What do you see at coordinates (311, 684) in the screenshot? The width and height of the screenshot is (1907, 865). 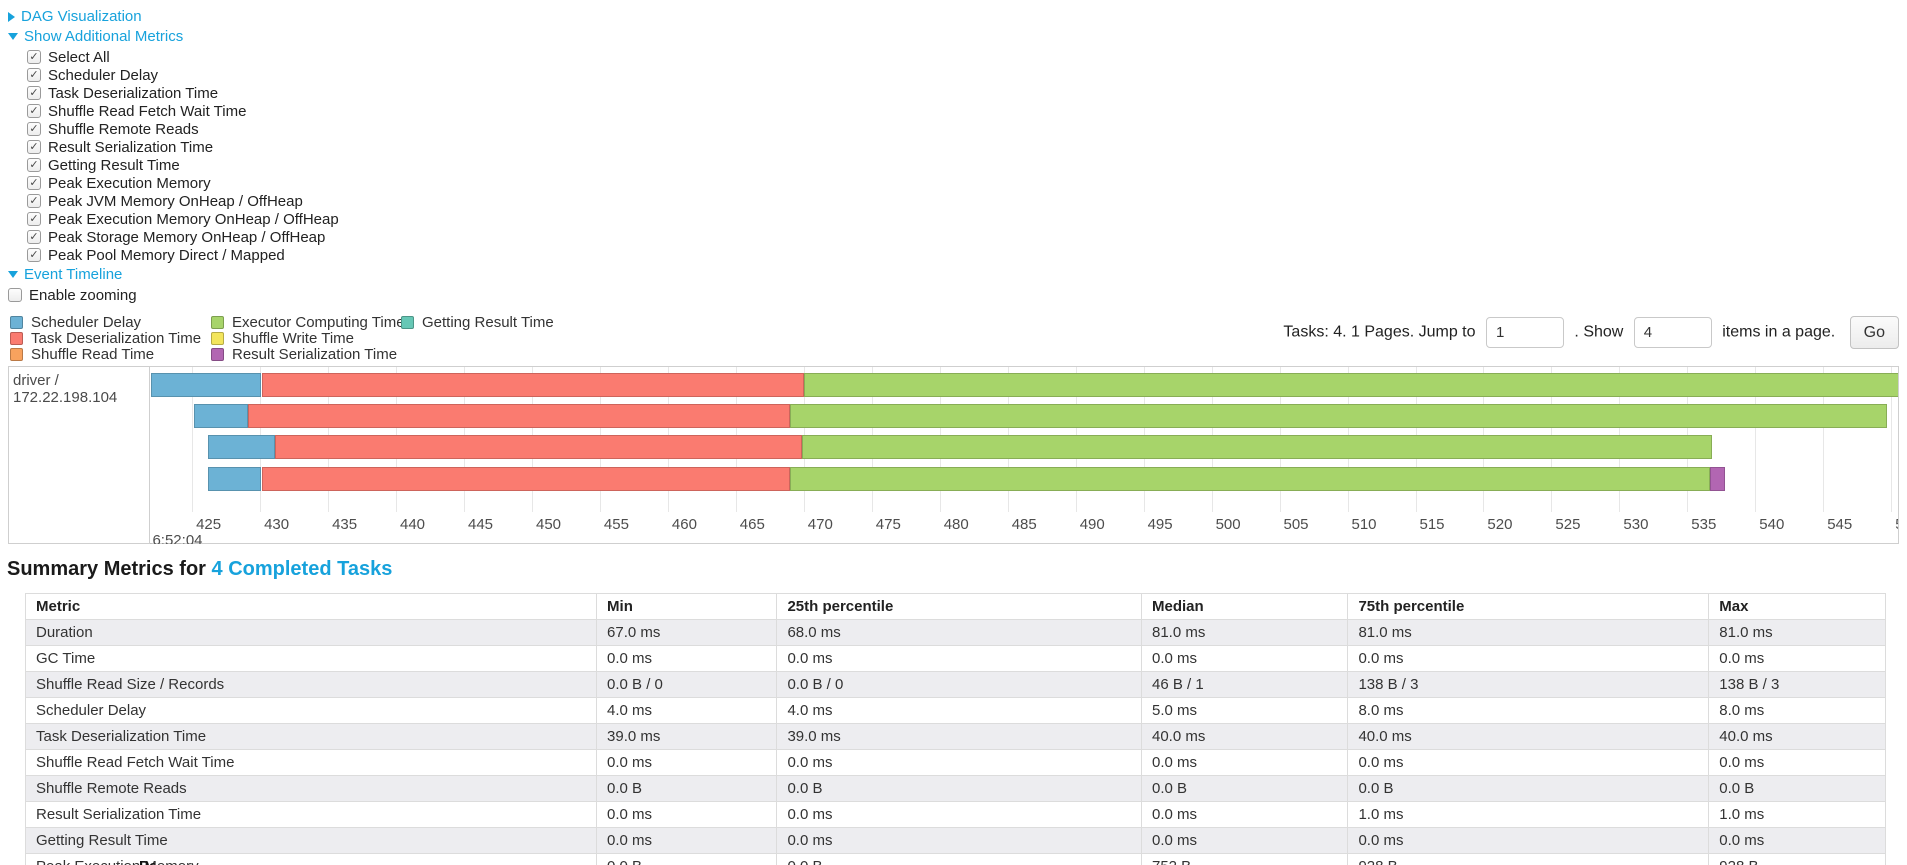 I see `metric-name-cell: Shuffle Read Size / Records` at bounding box center [311, 684].